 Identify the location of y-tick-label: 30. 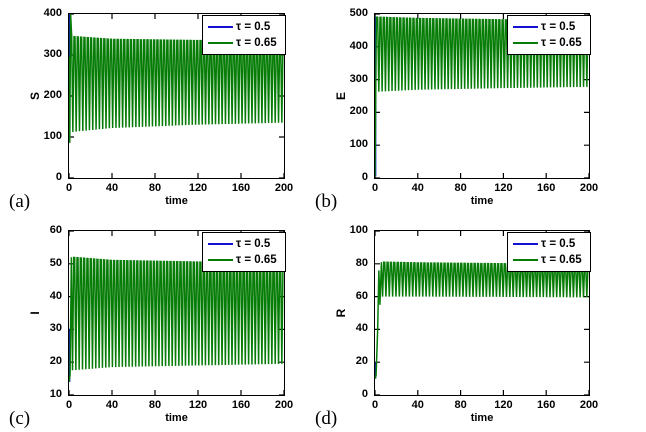
(55, 328).